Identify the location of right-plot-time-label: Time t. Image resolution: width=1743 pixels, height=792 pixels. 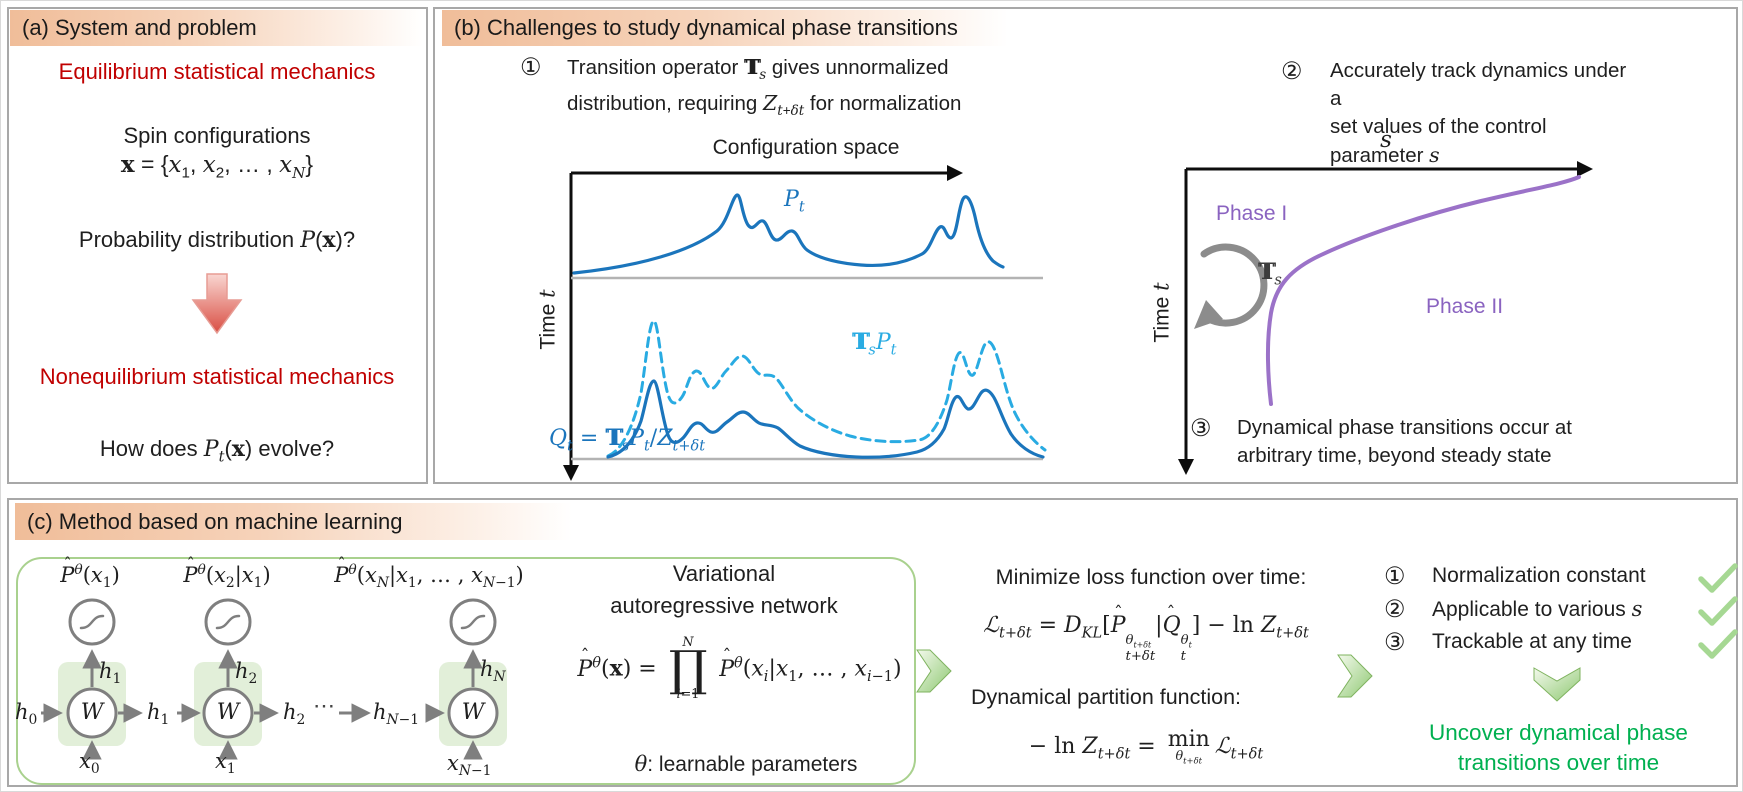
(1161, 312).